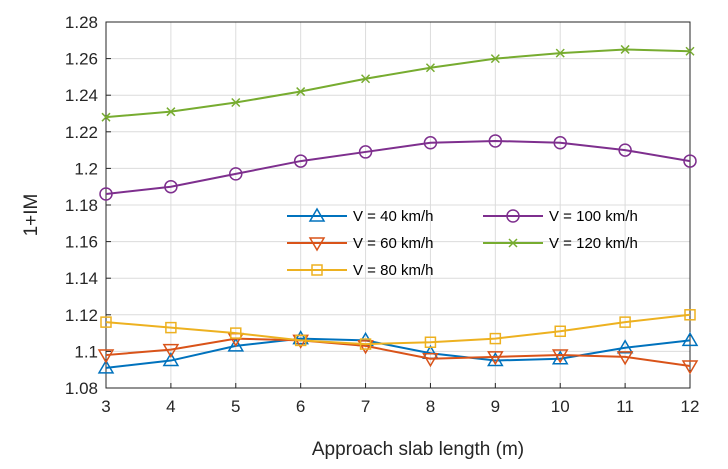 This screenshot has width=728, height=469. What do you see at coordinates (393, 270) in the screenshot?
I see `legend-label: V = 80 km/h` at bounding box center [393, 270].